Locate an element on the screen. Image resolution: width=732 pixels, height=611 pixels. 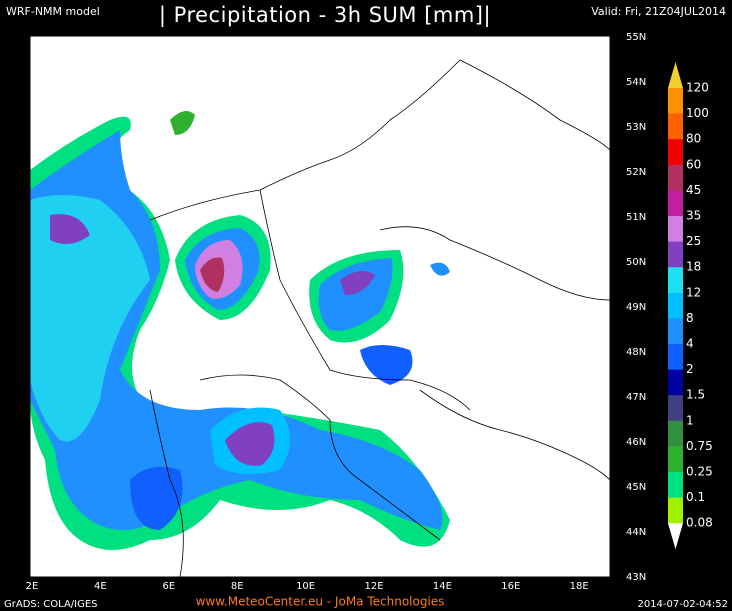
legend-label: 0.25 is located at coordinates (699, 472).